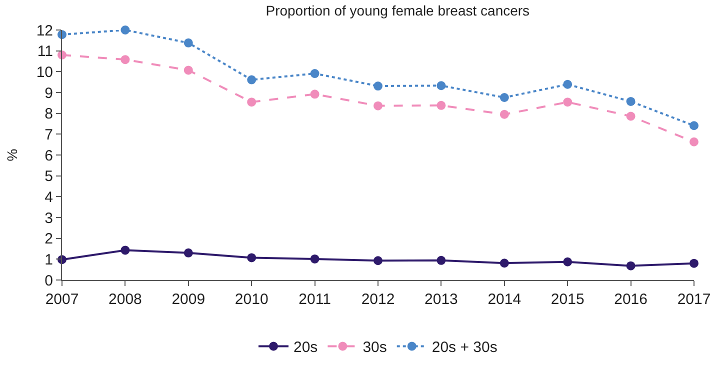 The image size is (723, 375). I want to click on y-tick-label: 1, so click(48, 259).